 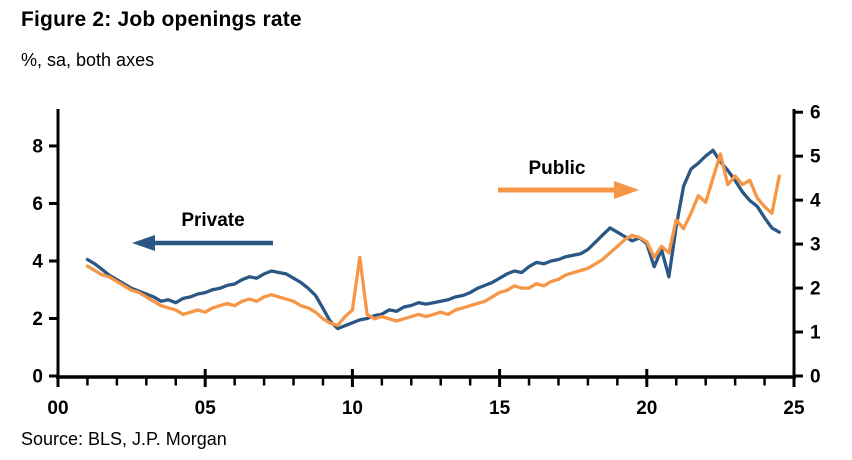 What do you see at coordinates (500, 408) in the screenshot?
I see `svg-text: 15` at bounding box center [500, 408].